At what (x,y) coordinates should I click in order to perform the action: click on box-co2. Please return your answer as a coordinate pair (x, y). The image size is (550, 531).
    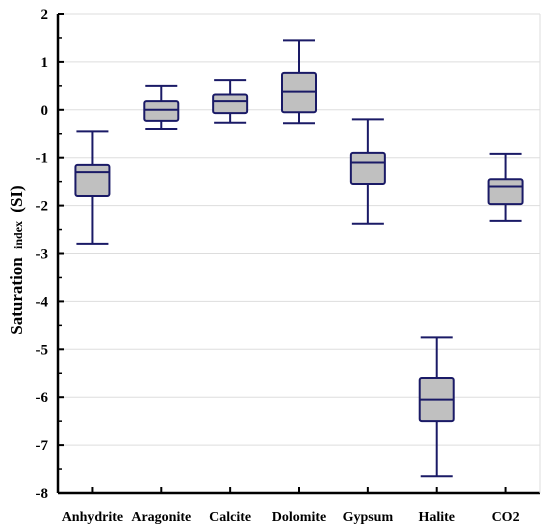
    Looking at the image, I should click on (505, 187).